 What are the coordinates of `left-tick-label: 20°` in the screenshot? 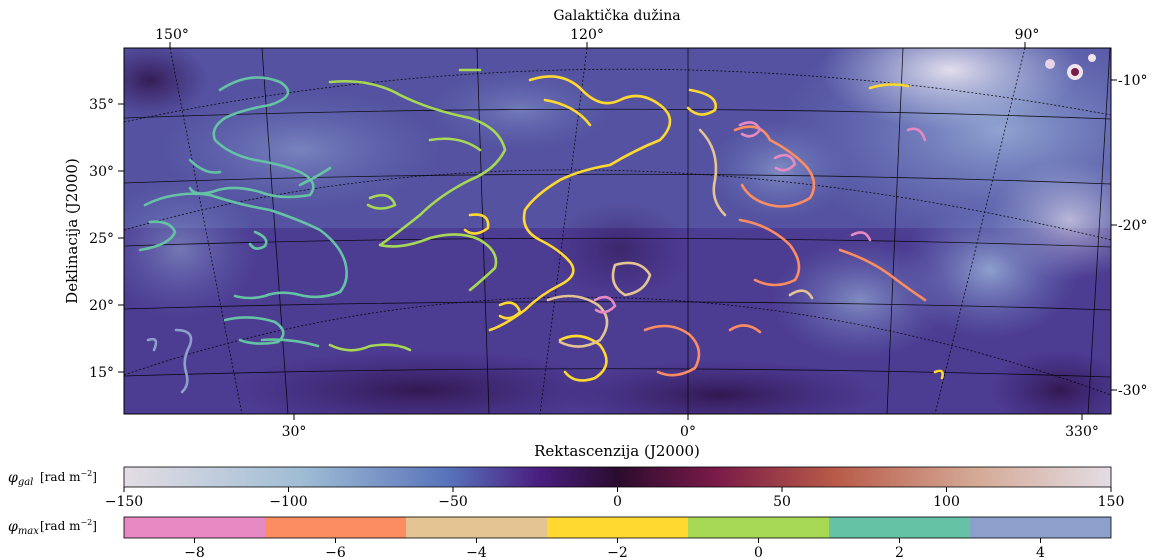 It's located at (101, 306).